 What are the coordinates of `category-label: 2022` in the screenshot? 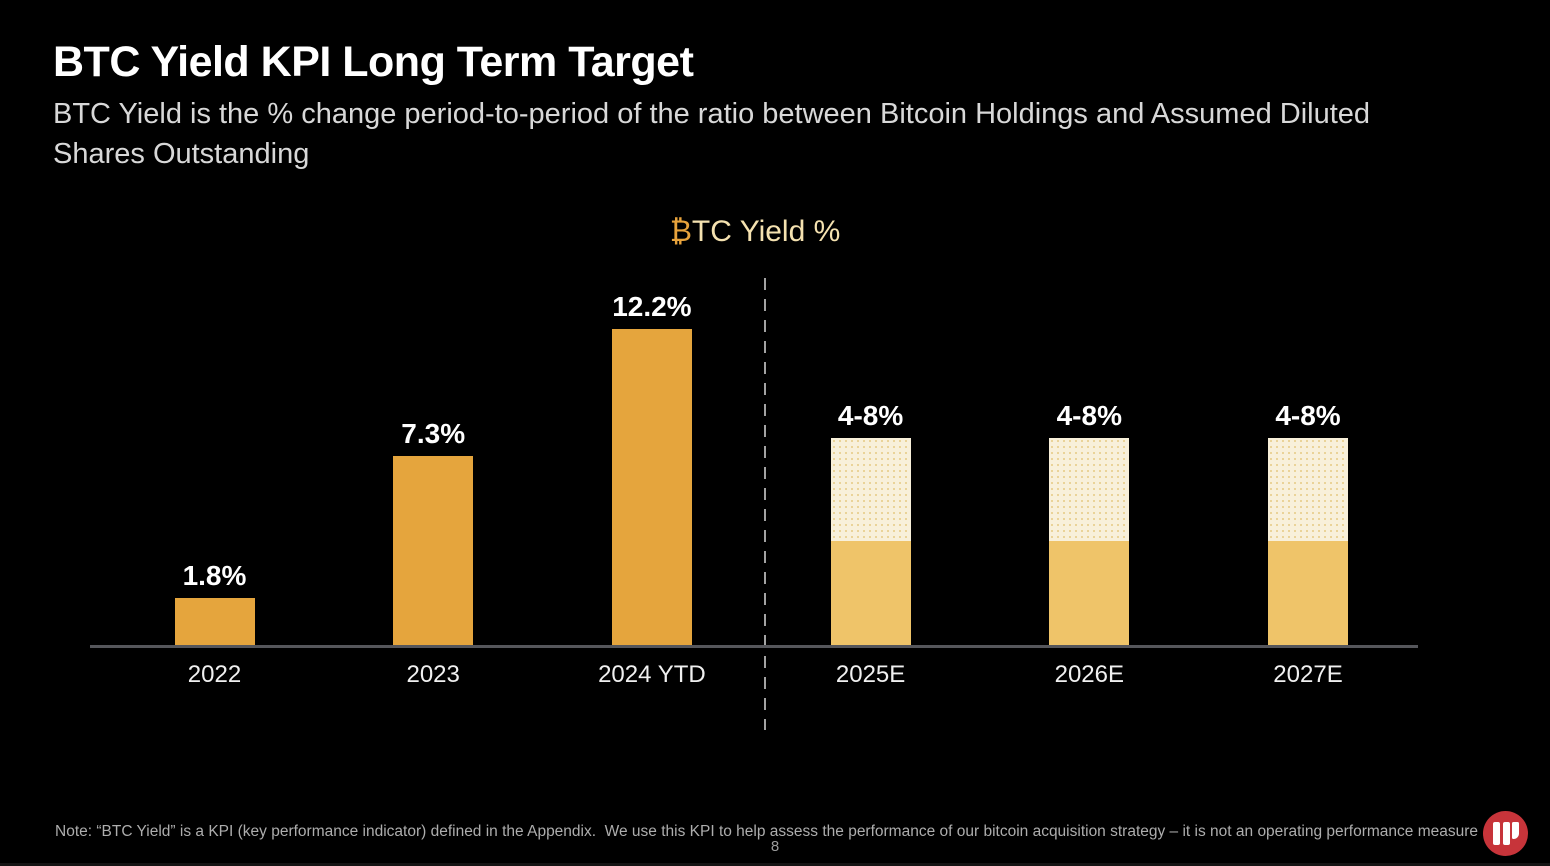 It's located at (214, 674).